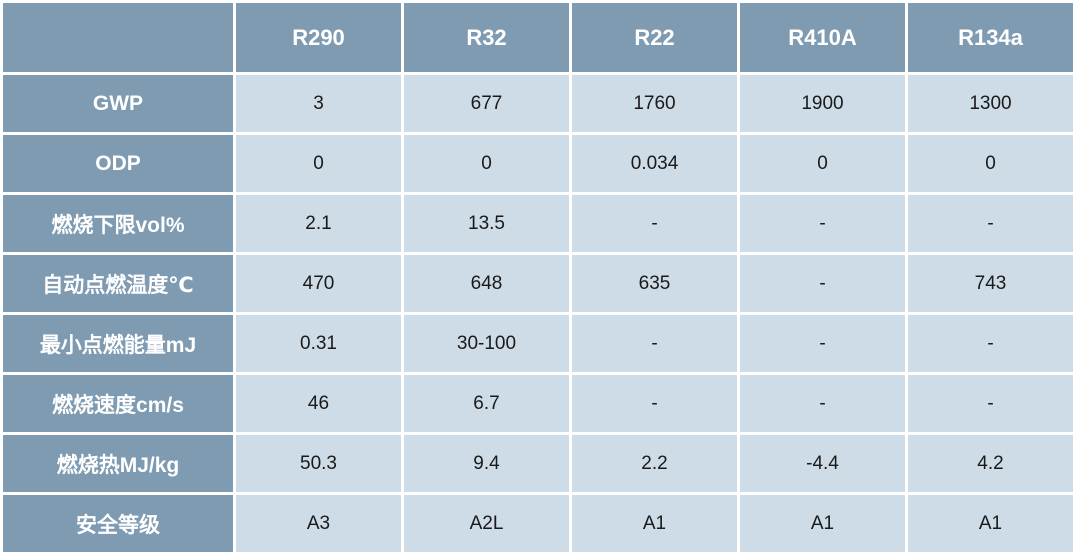  Describe the element at coordinates (486, 103) in the screenshot. I see `table-cell: 677` at that location.